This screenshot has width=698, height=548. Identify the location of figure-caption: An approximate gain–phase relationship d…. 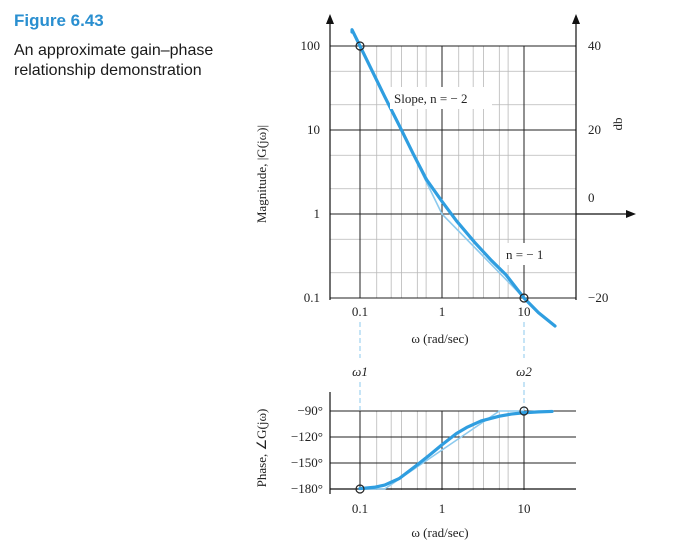
(114, 60).